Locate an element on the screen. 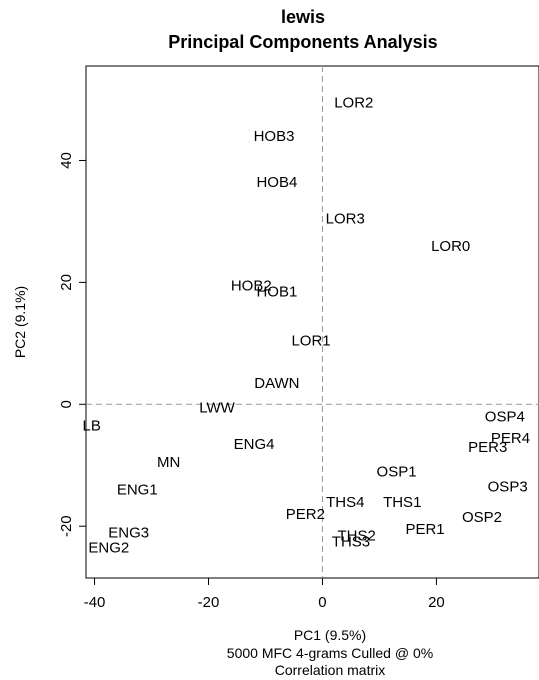  point-label-ths2: THS2 is located at coordinates (356, 535).